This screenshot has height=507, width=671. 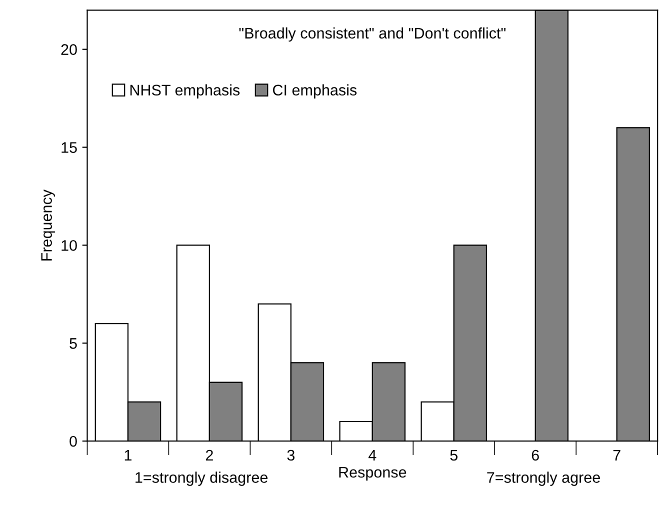 What do you see at coordinates (543, 479) in the screenshot?
I see `text: 7=strongly agree` at bounding box center [543, 479].